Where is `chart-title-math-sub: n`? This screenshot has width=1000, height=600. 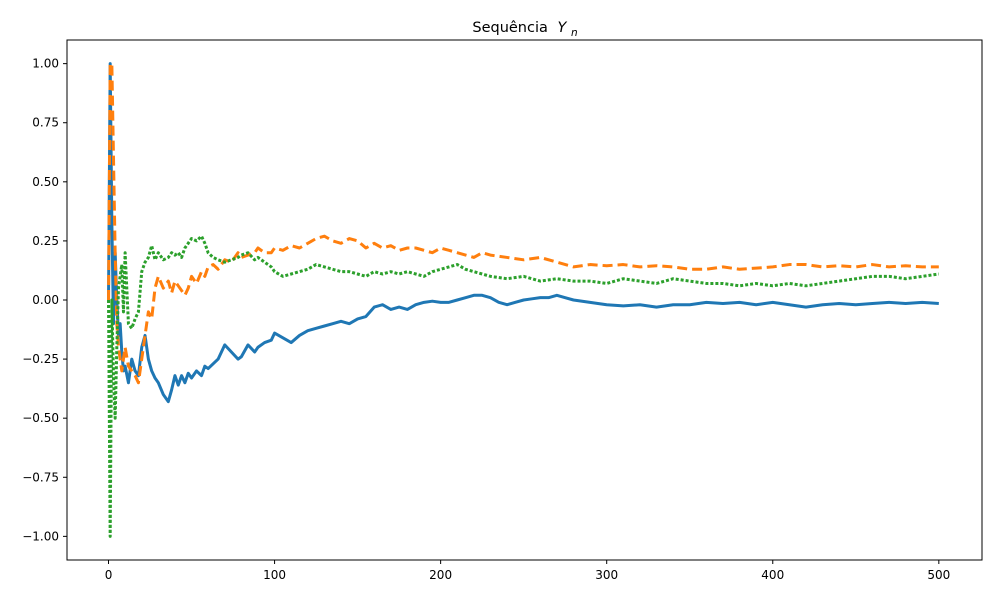
chart-title-math-sub: n is located at coordinates (574, 33).